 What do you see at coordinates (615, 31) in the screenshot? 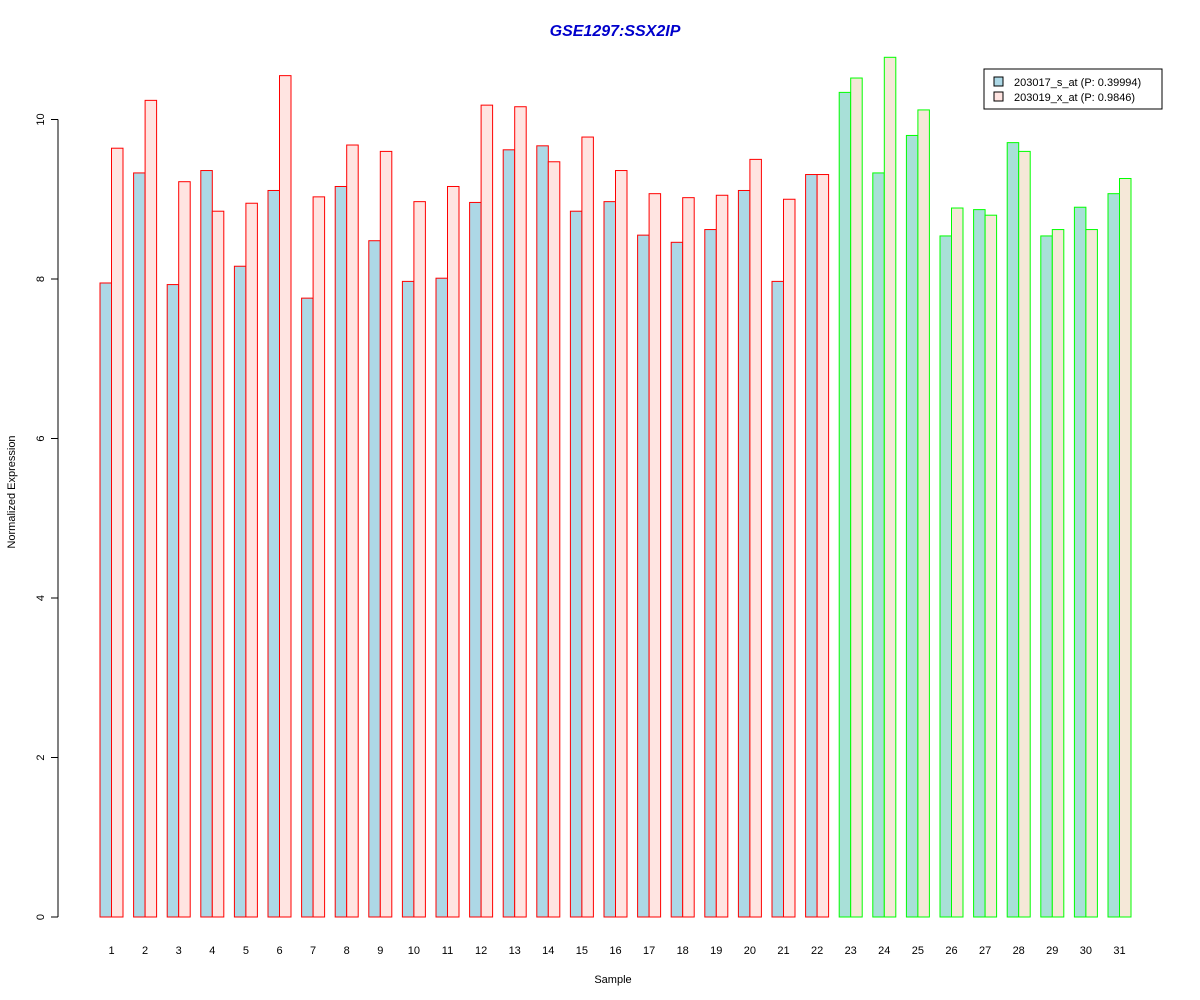
I see `chart-title: GSE1297:SSX2IP` at bounding box center [615, 31].